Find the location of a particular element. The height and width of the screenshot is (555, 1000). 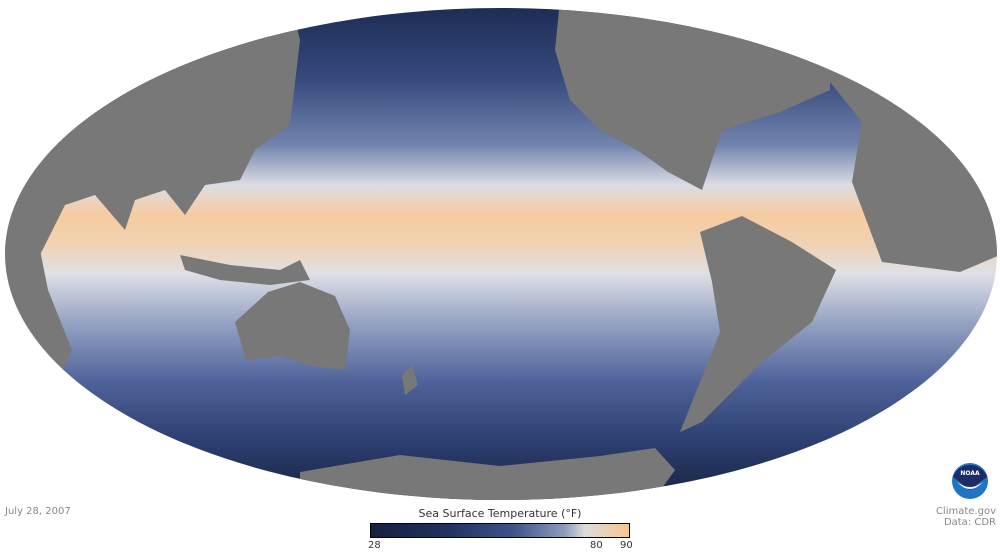

land-australia is located at coordinates (292, 326).